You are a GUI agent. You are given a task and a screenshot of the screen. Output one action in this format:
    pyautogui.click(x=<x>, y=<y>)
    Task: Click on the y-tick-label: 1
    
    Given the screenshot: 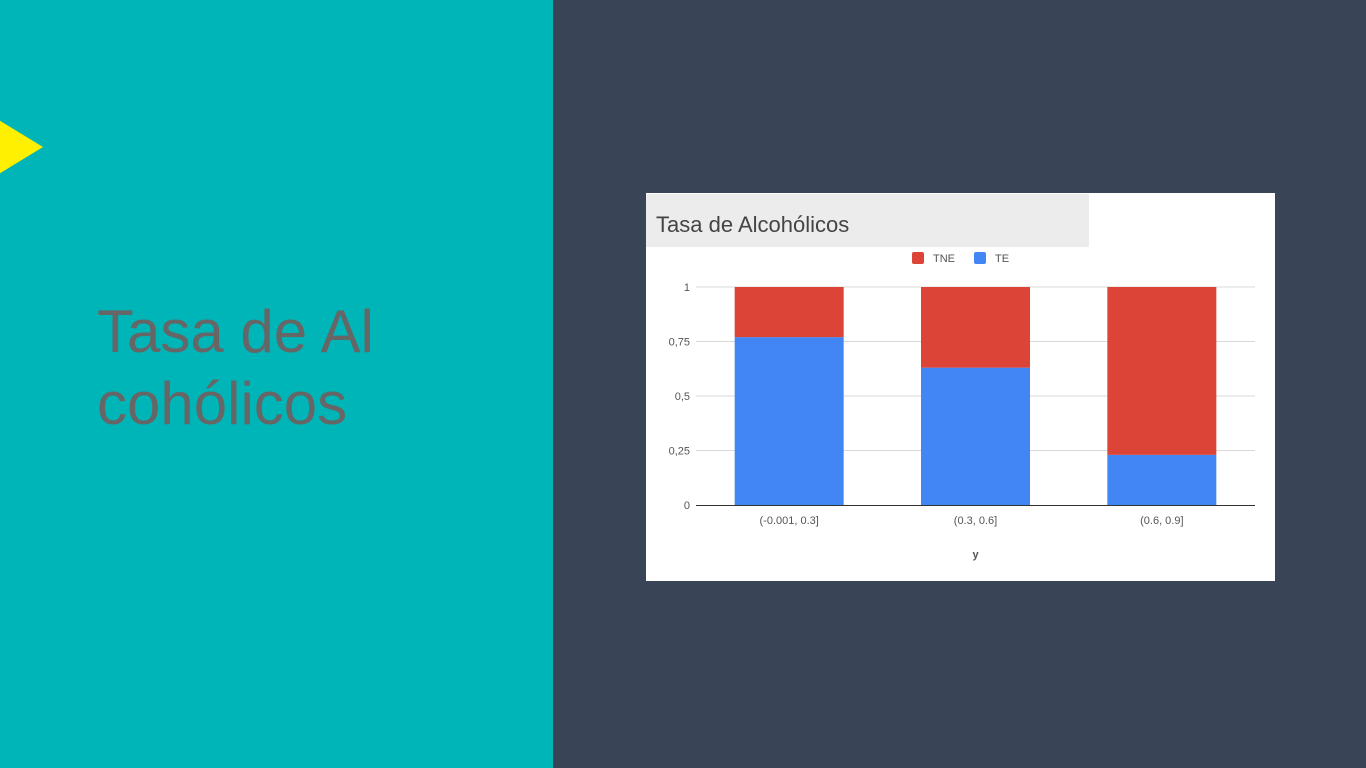 What is the action you would take?
    pyautogui.click(x=687, y=288)
    